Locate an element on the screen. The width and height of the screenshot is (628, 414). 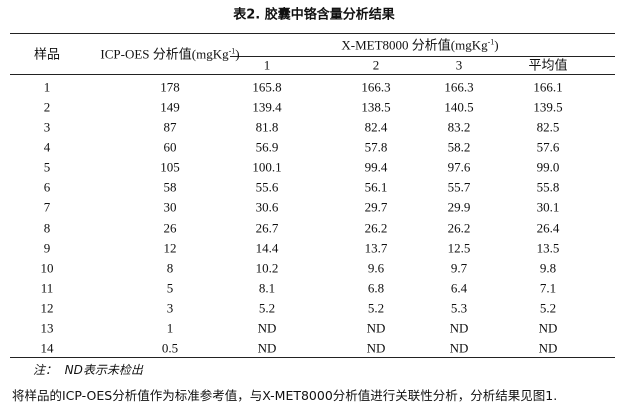
table-cell: 6.4 is located at coordinates (459, 288).